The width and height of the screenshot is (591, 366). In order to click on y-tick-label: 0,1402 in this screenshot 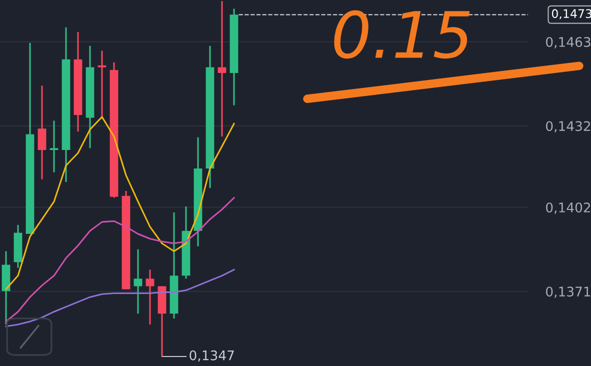, I will do `click(568, 208)`.